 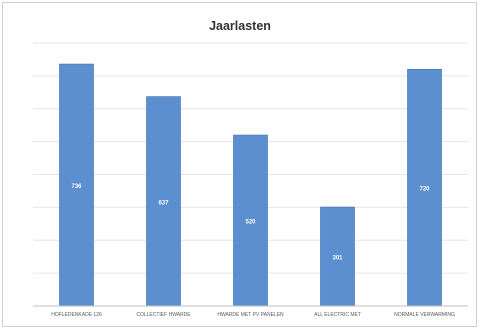 I want to click on x-tick-label: COLLECTIEF HWARDE, so click(x=163, y=315).